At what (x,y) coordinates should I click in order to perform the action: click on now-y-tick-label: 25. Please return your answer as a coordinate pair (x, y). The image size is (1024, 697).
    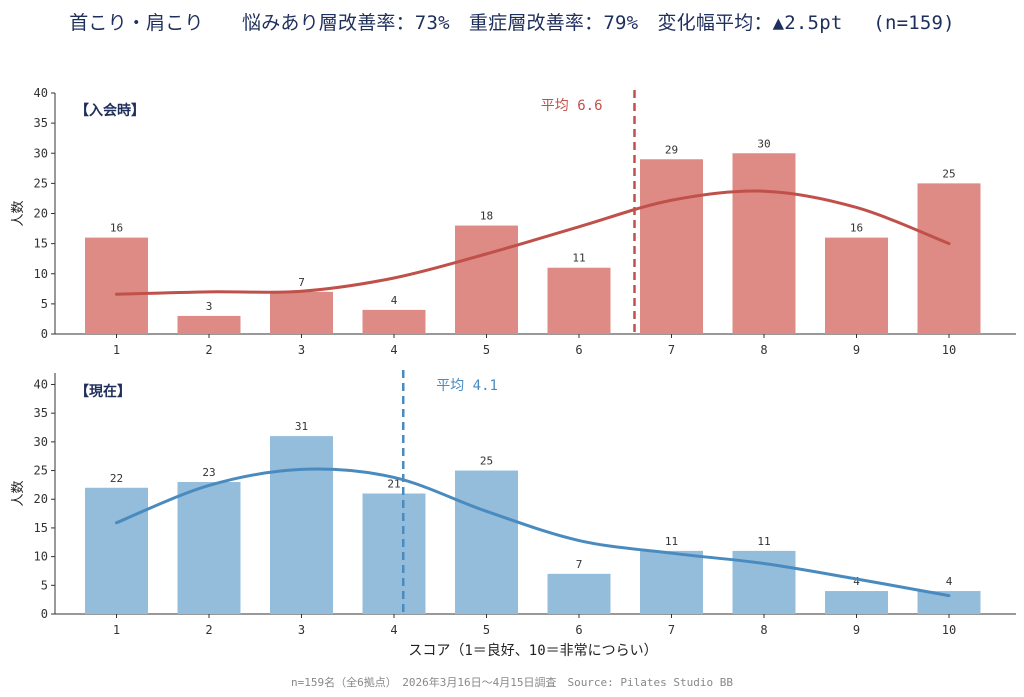
    Looking at the image, I should click on (41, 471).